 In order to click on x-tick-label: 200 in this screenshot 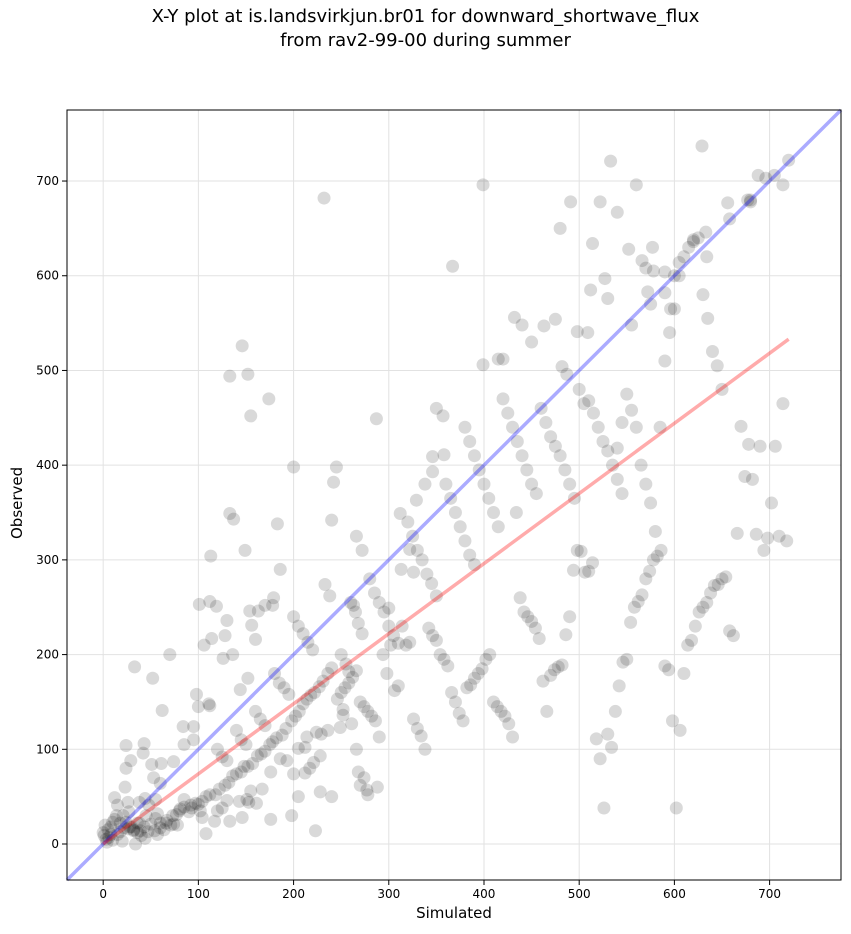, I will do `click(293, 894)`.